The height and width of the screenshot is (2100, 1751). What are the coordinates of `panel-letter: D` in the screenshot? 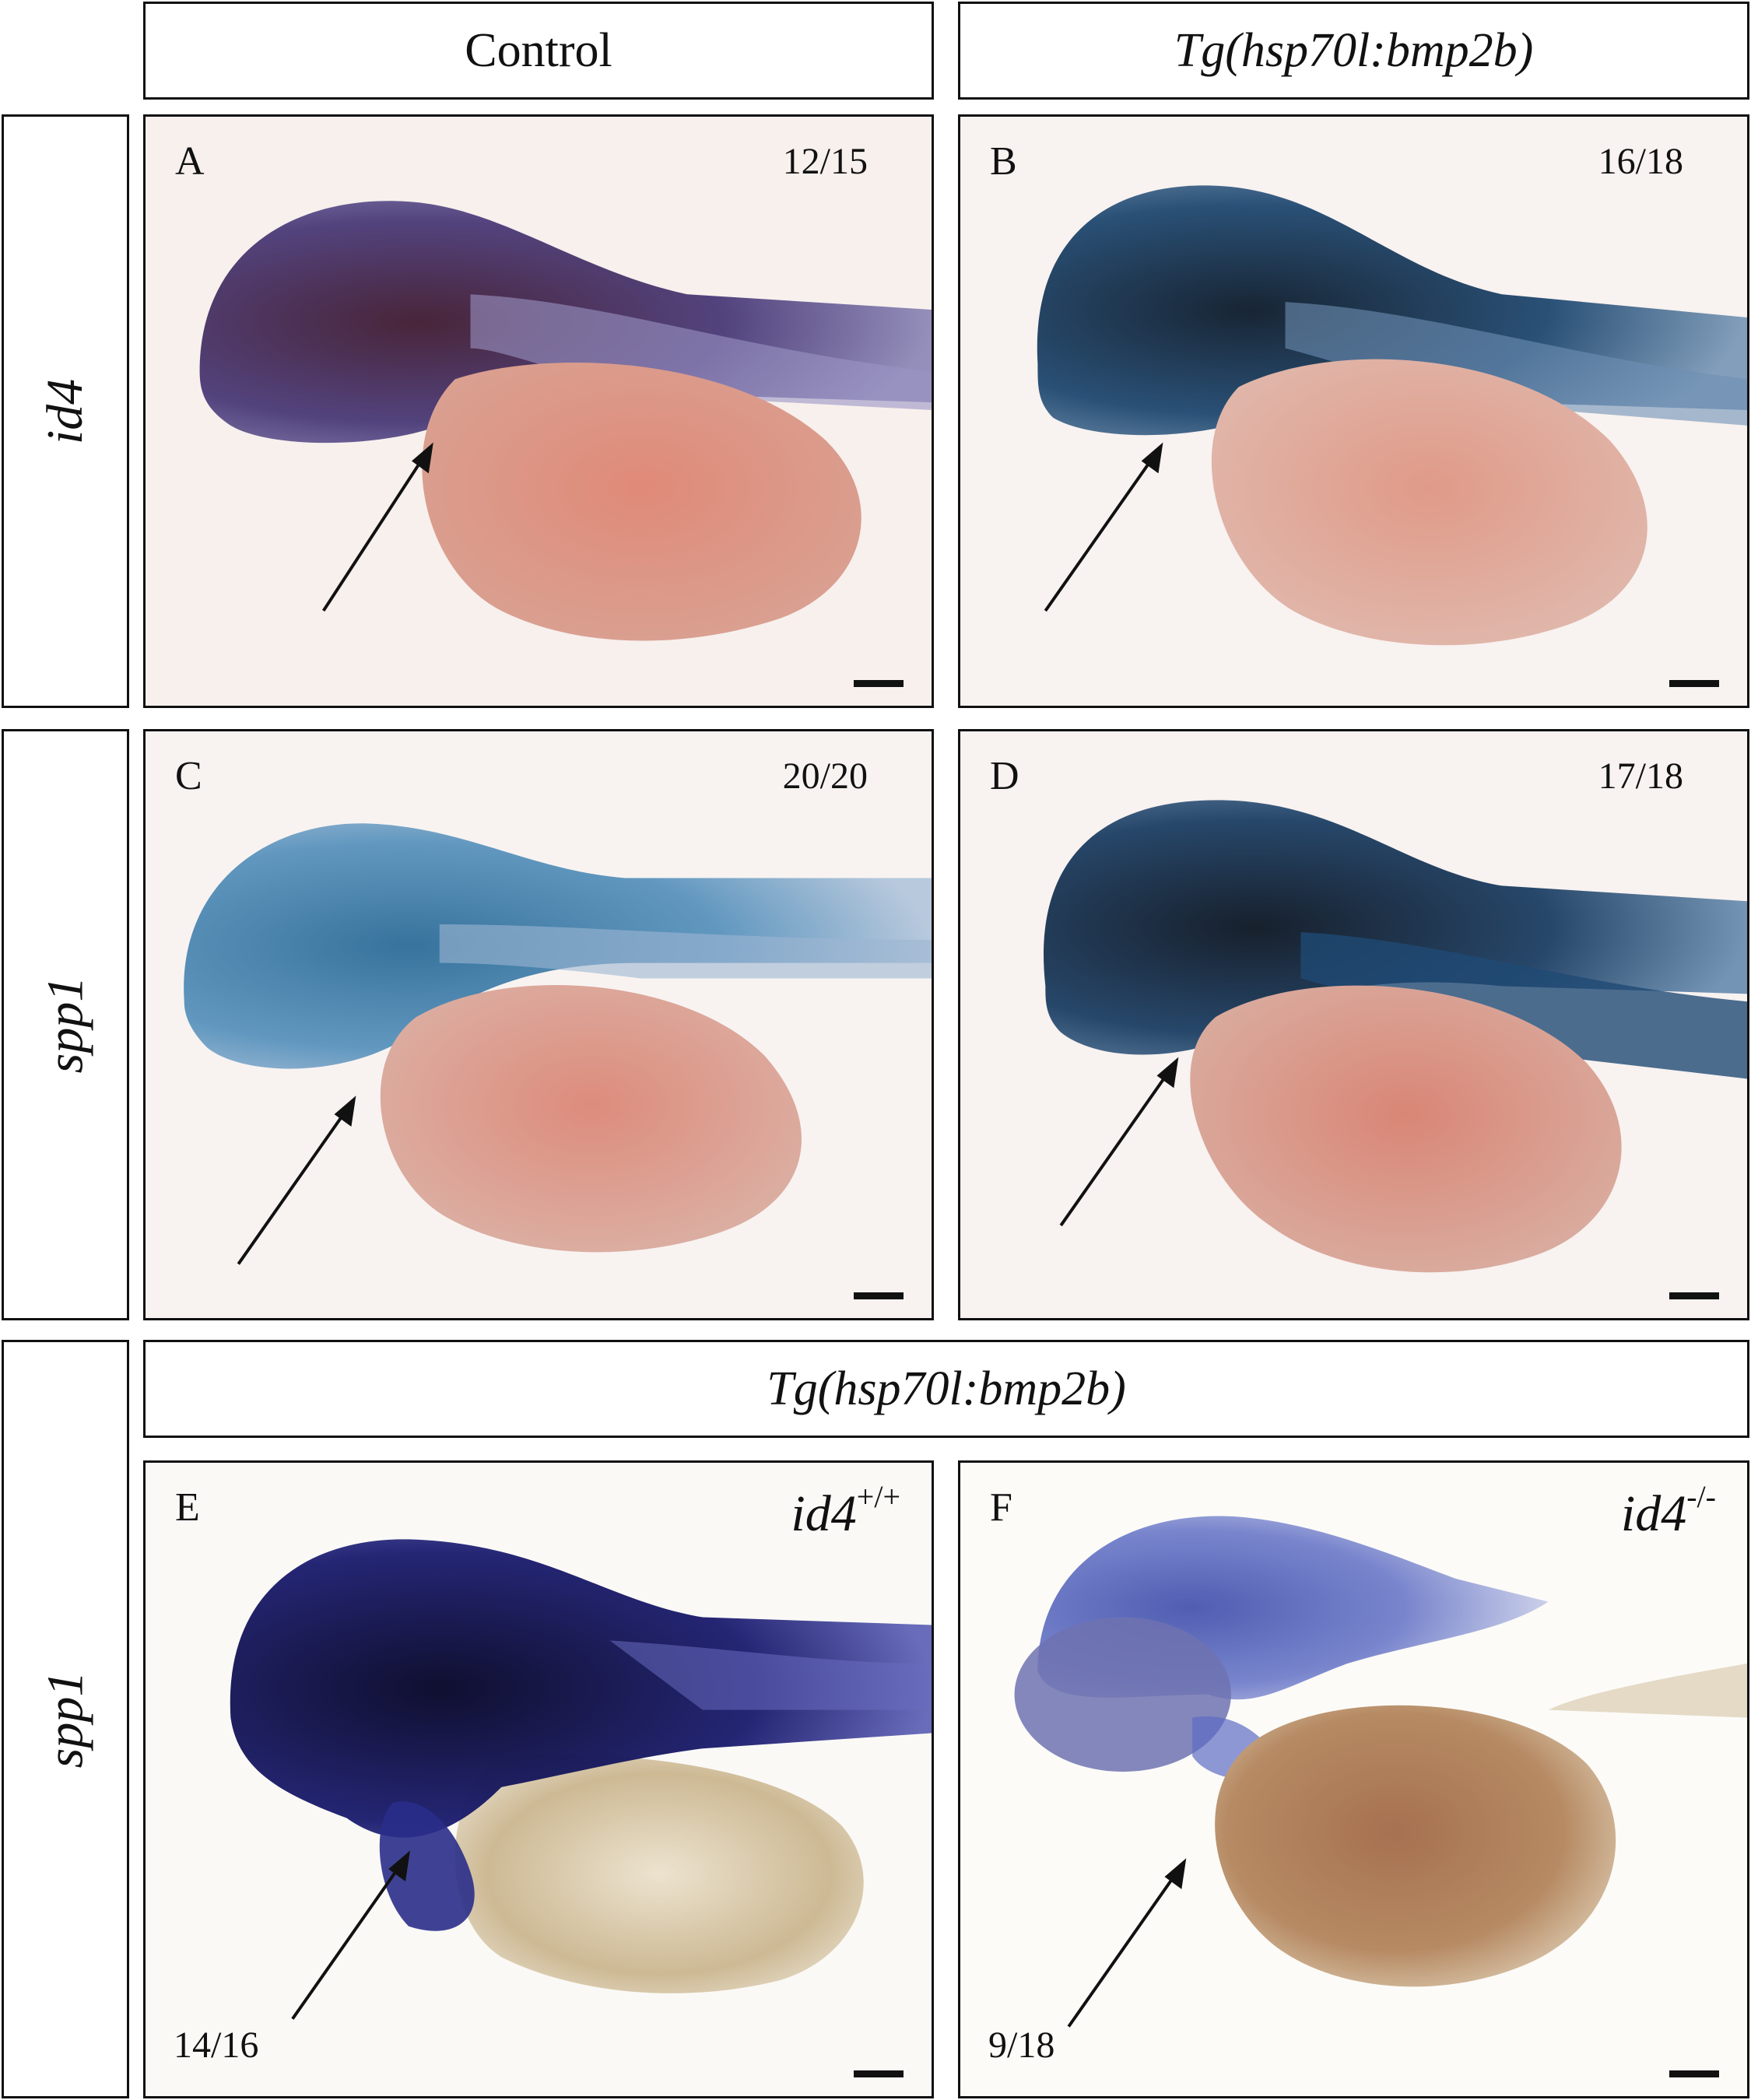 It's located at (1005, 776).